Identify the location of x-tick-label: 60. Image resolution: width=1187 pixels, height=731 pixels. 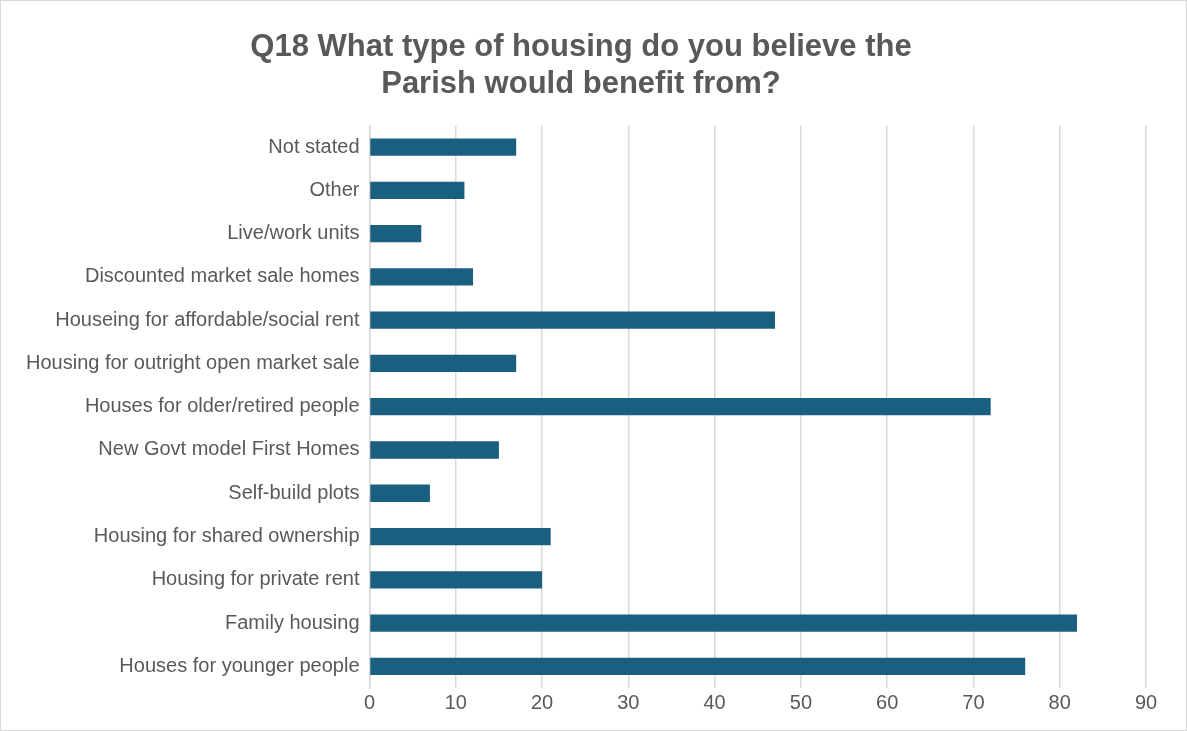
(887, 701).